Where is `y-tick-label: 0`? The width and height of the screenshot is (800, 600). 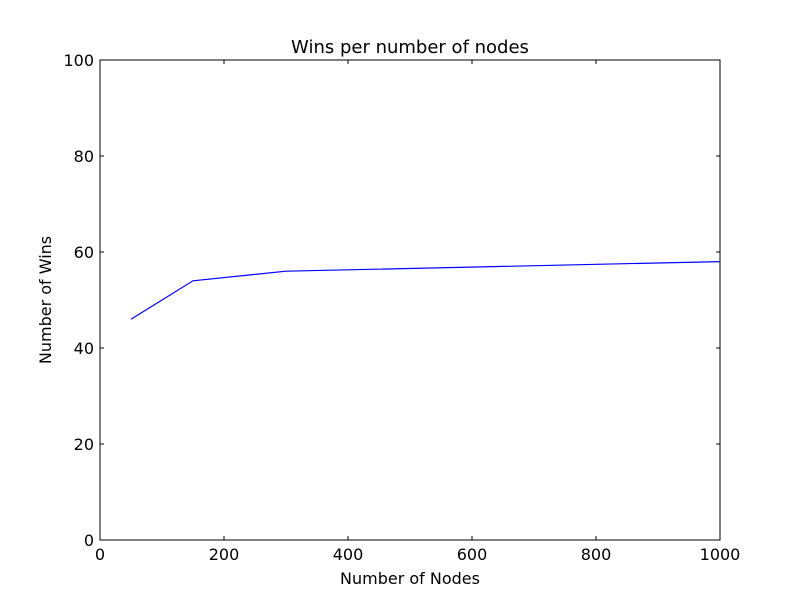
y-tick-label: 0 is located at coordinates (89, 540).